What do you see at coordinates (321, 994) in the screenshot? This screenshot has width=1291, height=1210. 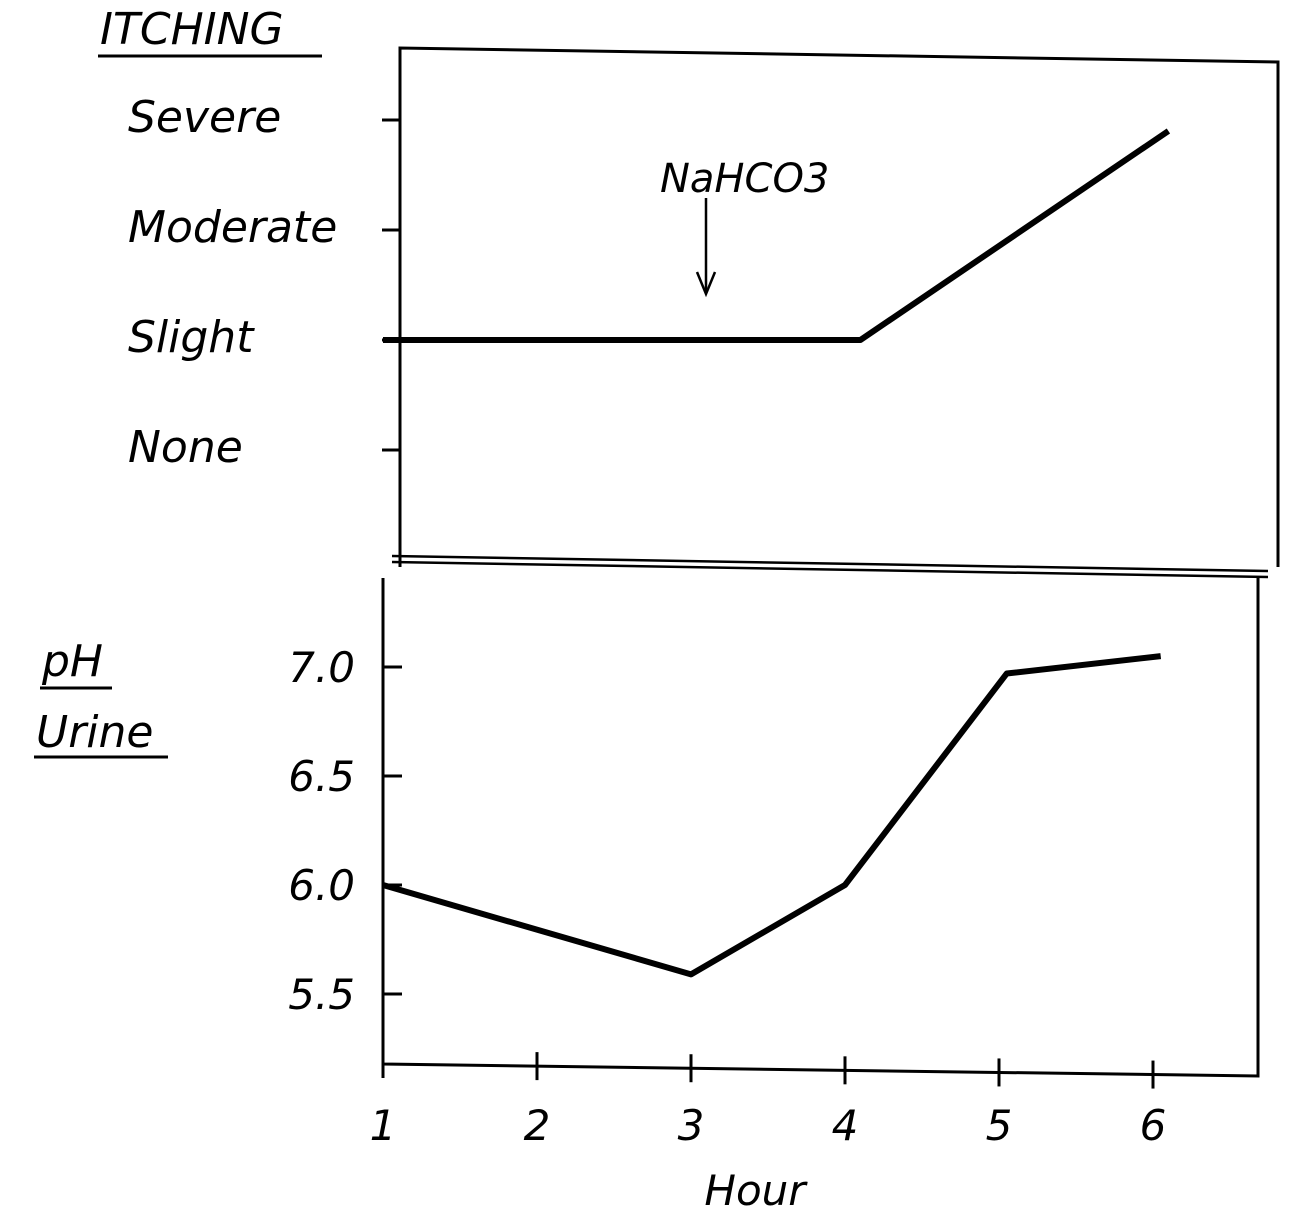 I see `ph-tick-label: 5.5` at bounding box center [321, 994].